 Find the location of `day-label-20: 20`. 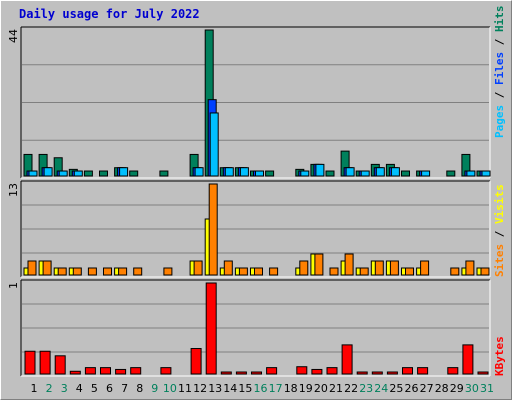

day-label-20: 20 is located at coordinates (321, 388).